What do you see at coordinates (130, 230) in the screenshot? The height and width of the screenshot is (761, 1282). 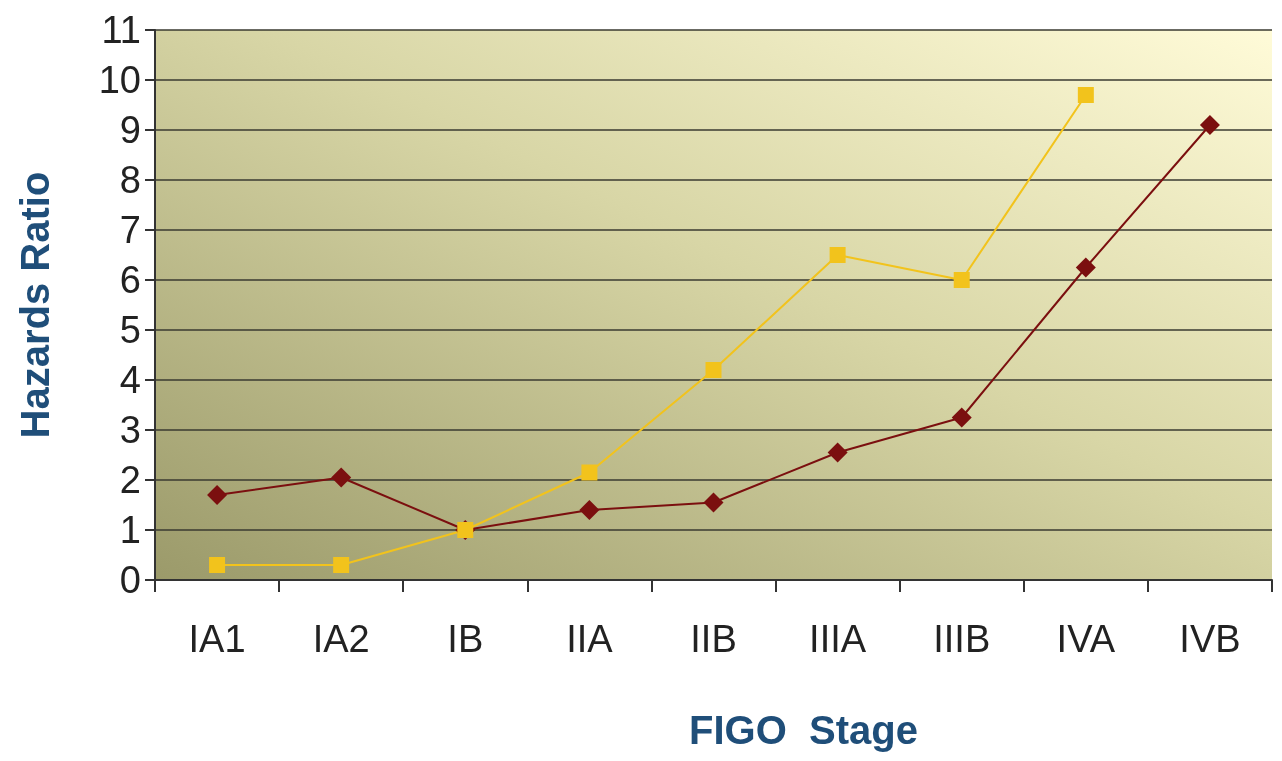 I see `y-tick-label: 7` at bounding box center [130, 230].